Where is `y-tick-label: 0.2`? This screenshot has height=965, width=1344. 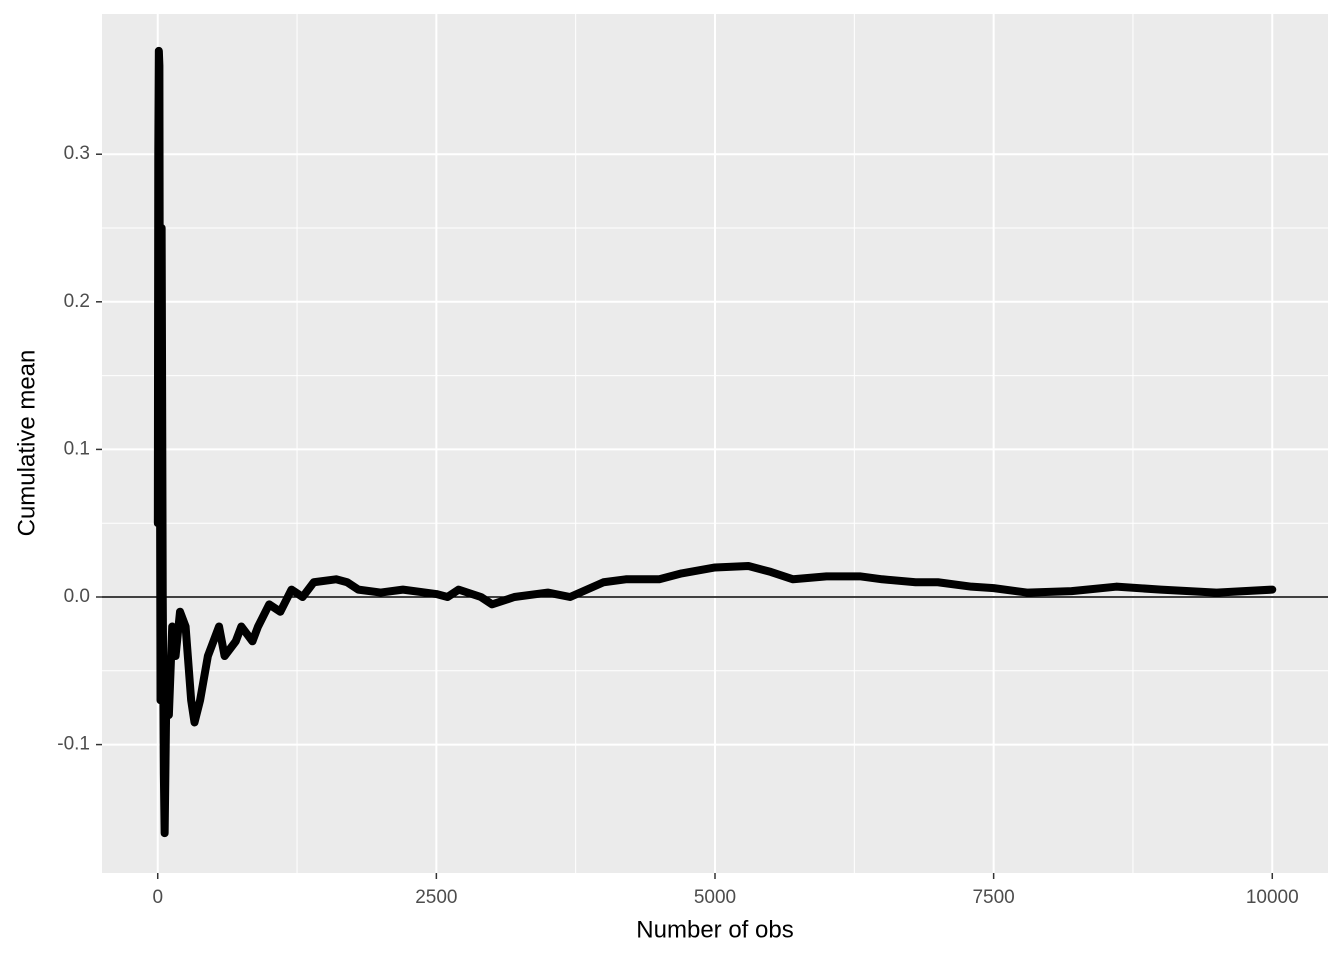 y-tick-label: 0.2 is located at coordinates (77, 301).